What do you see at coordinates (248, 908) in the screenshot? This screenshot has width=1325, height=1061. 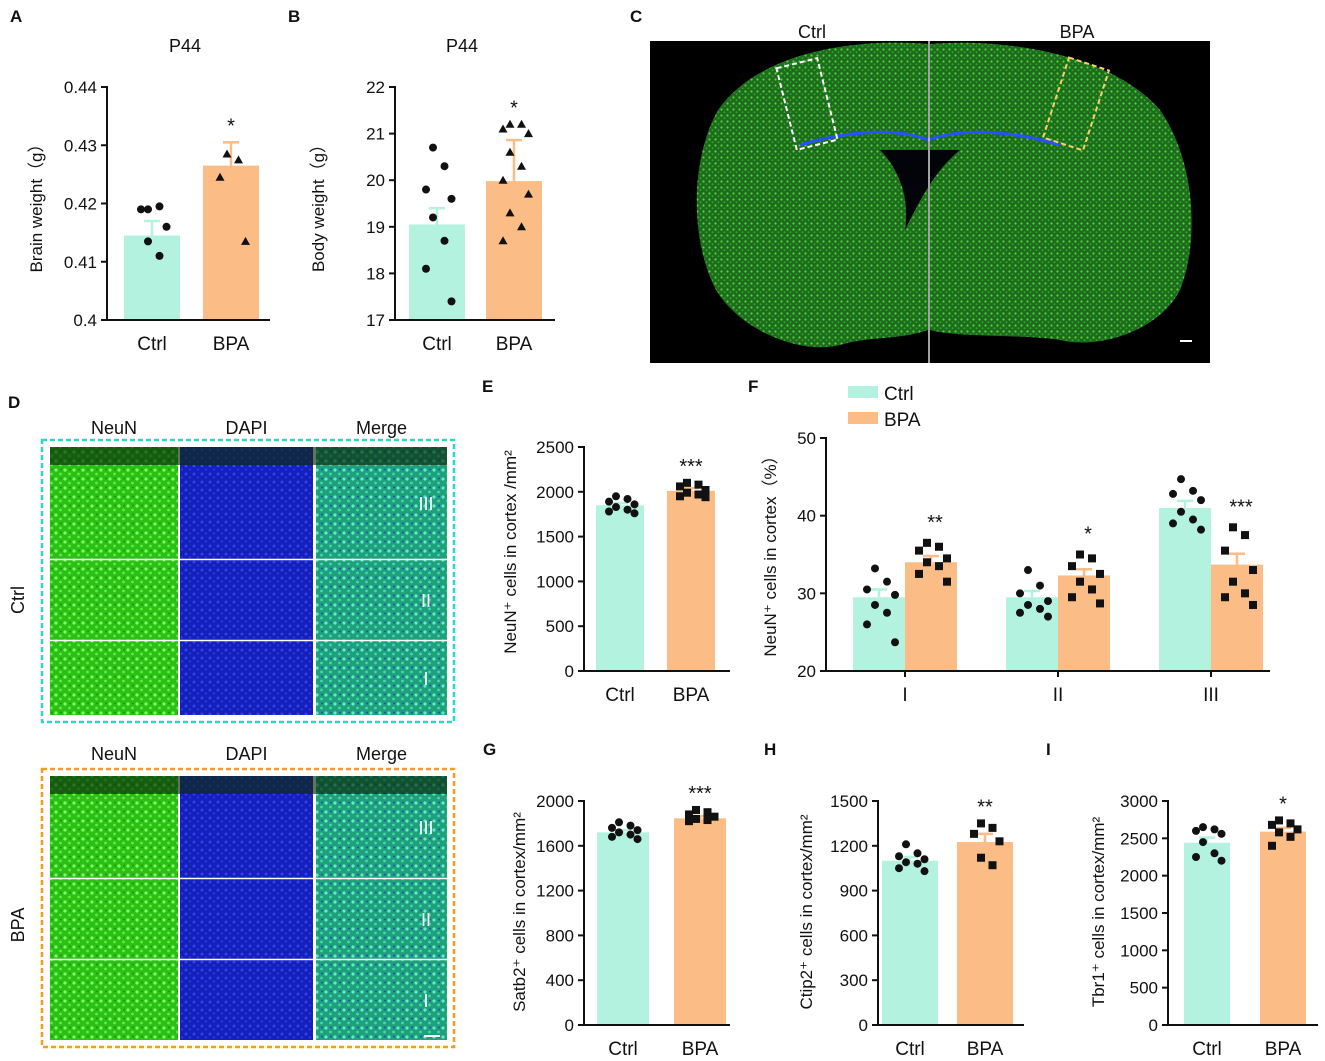 I see `group-frame-bpa` at bounding box center [248, 908].